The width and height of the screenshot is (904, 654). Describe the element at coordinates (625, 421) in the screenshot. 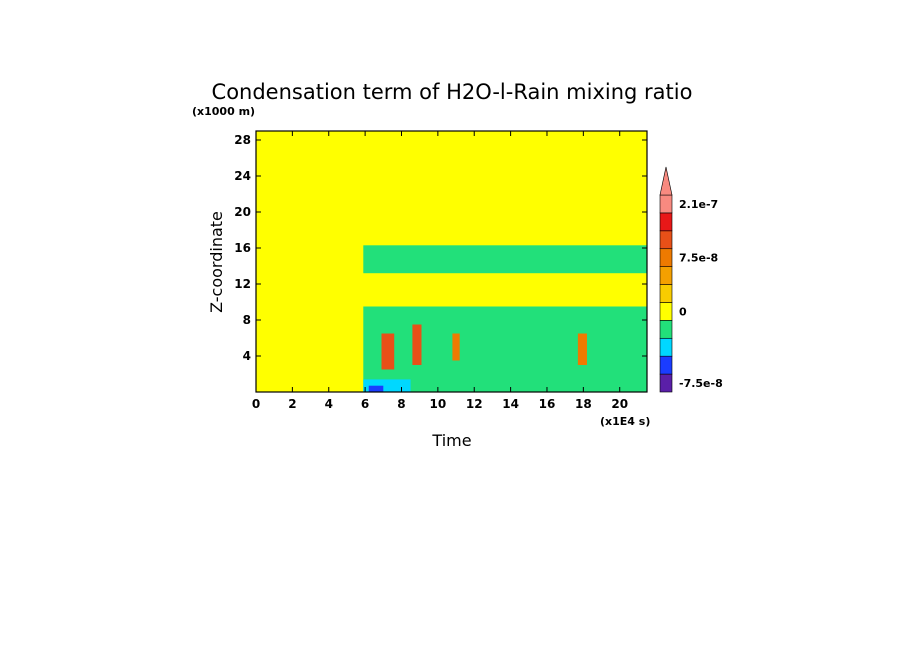

I see `x-unit-label: (x1E4 s)` at that location.